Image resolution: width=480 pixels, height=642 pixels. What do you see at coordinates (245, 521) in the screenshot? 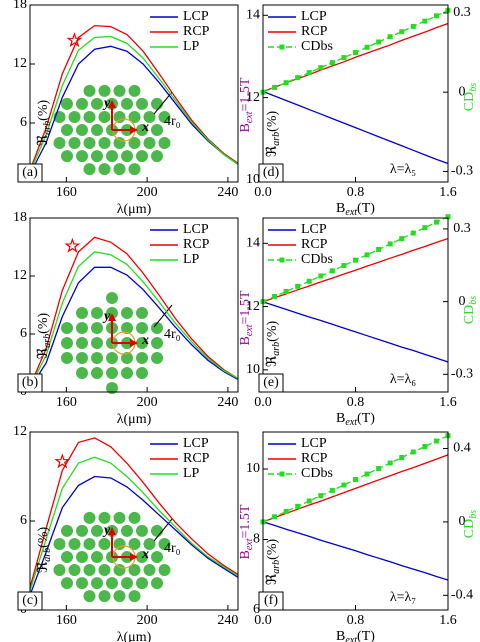
I see `field-label-part: =1.5T` at bounding box center [245, 521].